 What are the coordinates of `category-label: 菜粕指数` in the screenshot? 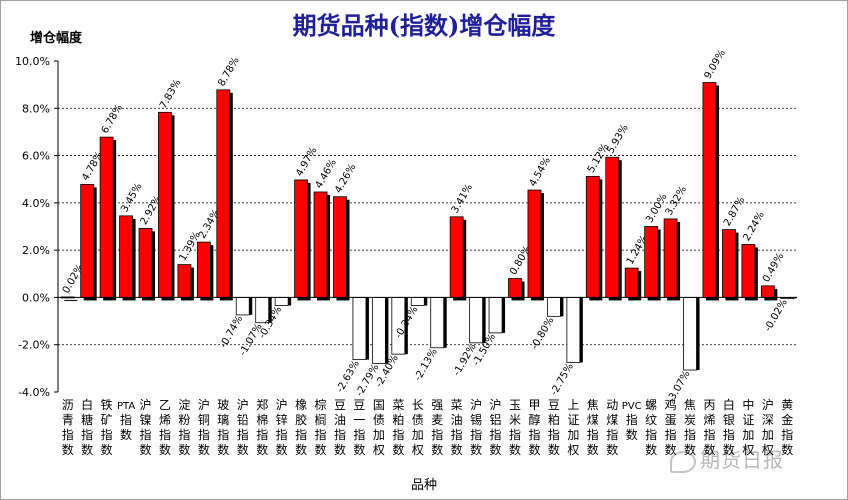 It's located at (398, 427).